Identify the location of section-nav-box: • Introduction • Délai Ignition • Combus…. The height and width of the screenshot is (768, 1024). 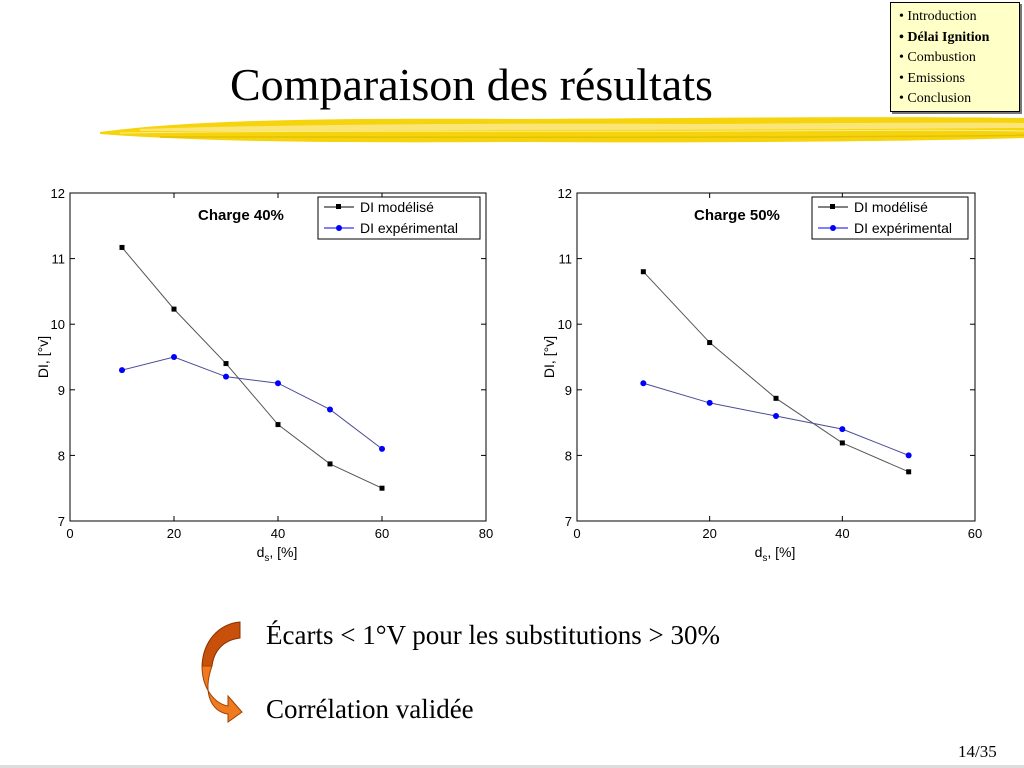
(955, 57).